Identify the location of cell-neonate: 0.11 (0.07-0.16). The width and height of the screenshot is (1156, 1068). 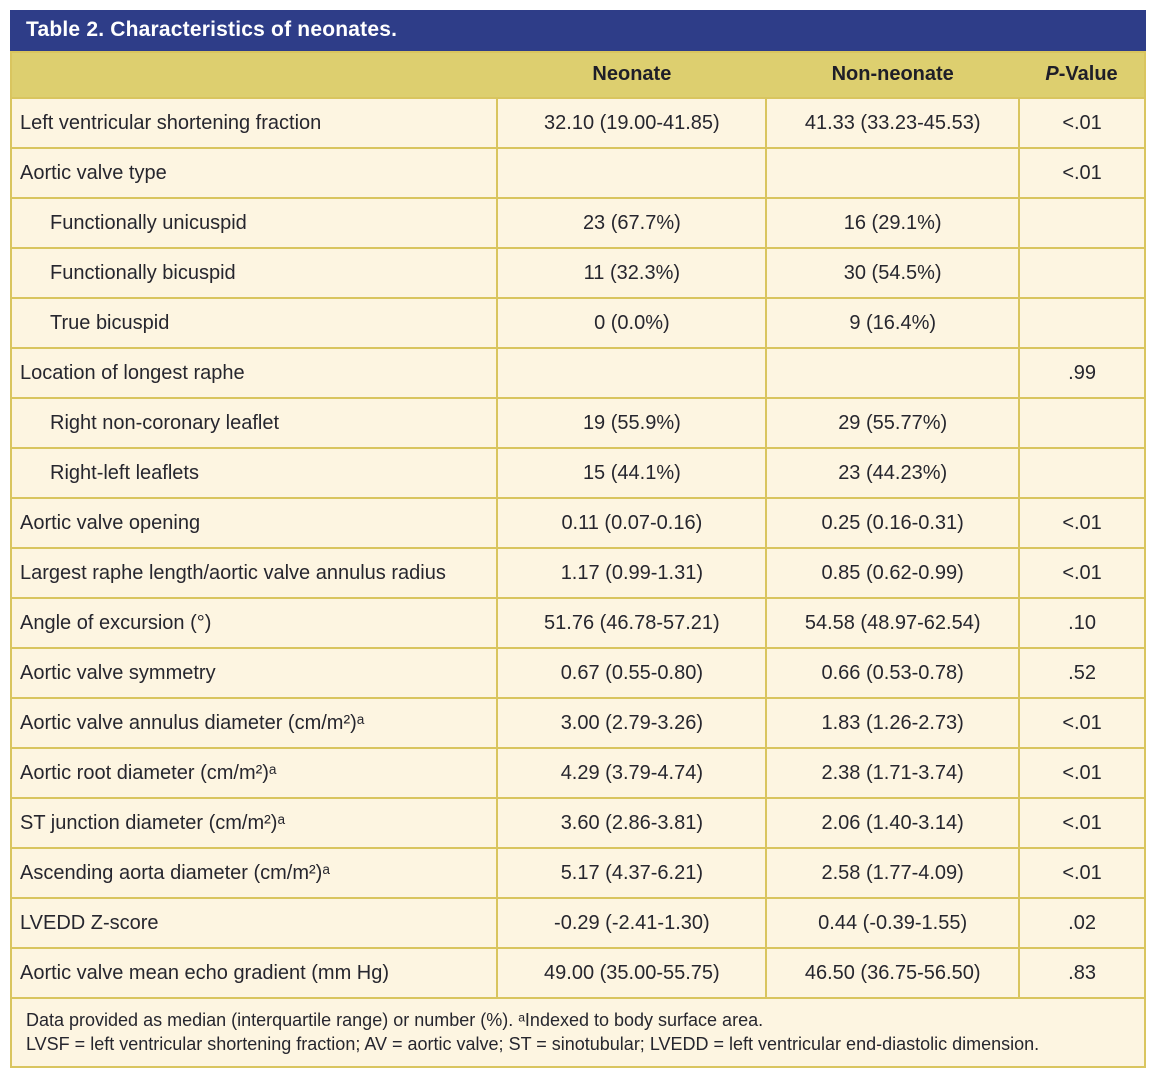
(632, 523).